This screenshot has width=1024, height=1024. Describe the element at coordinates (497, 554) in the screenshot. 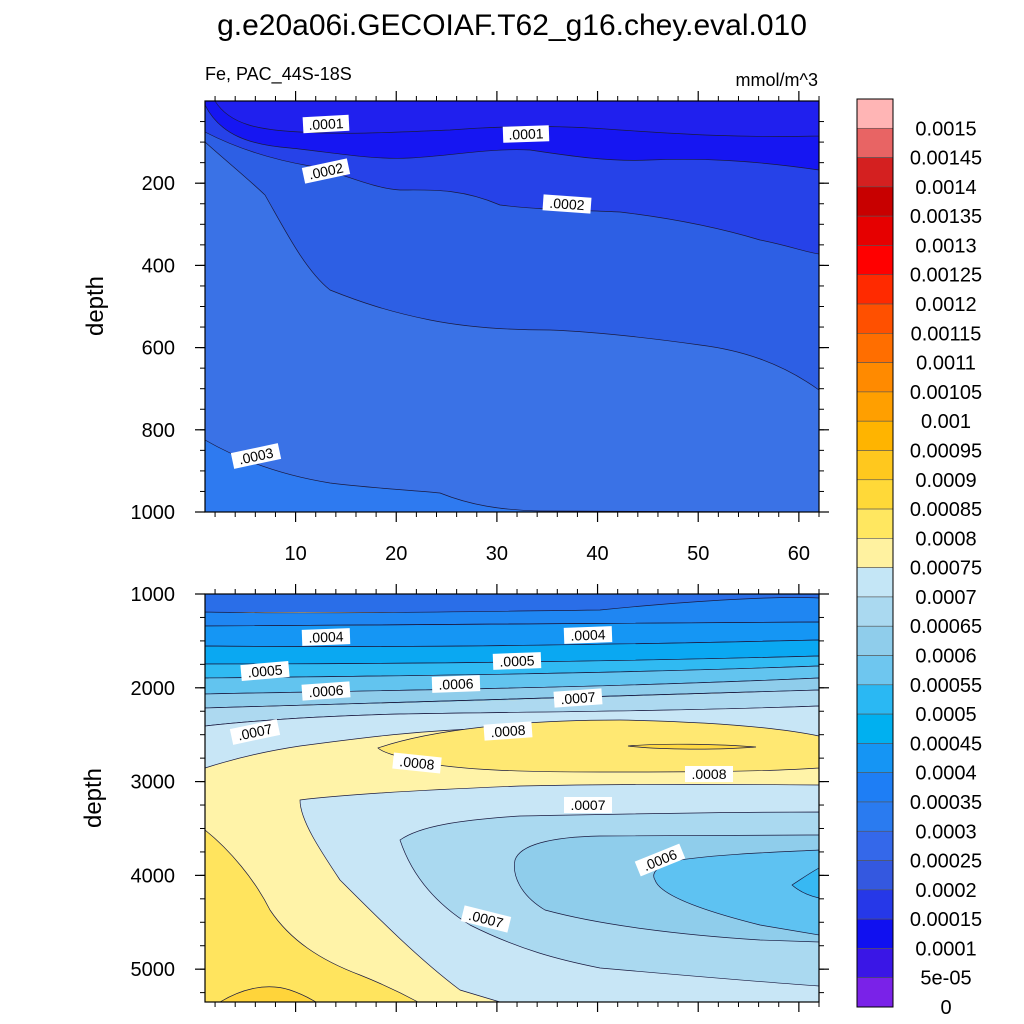

I see `x-tick-label: 30` at that location.